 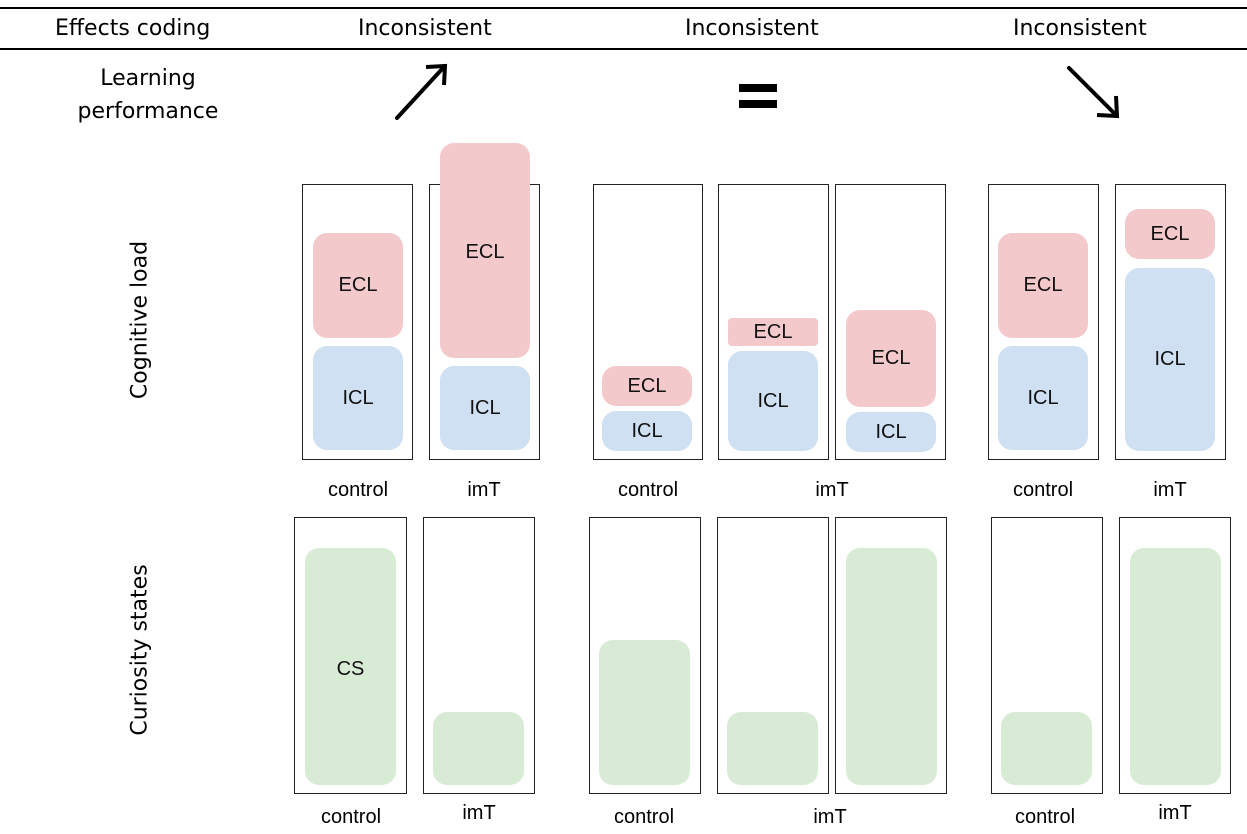 What do you see at coordinates (148, 95) in the screenshot?
I see `learning-performance-label: Learning performance` at bounding box center [148, 95].